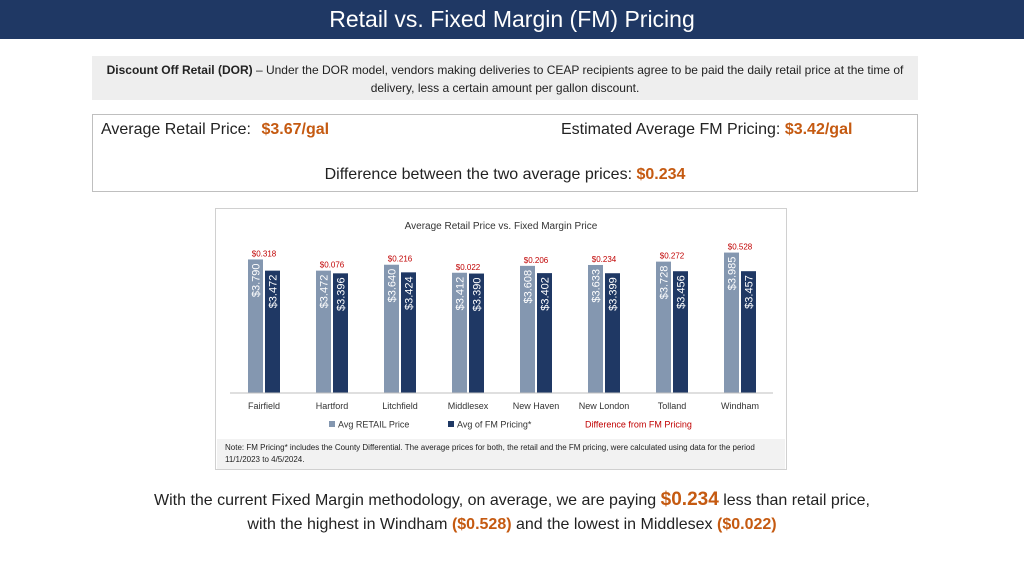  Describe the element at coordinates (794, 500) in the screenshot. I see `conclusion-text-1b: less than retail price,` at that location.